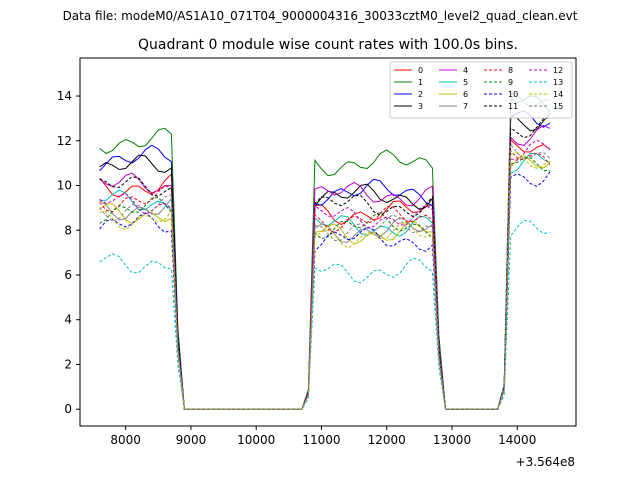  What do you see at coordinates (465, 106) in the screenshot?
I see `legend-label-7: 7` at bounding box center [465, 106].